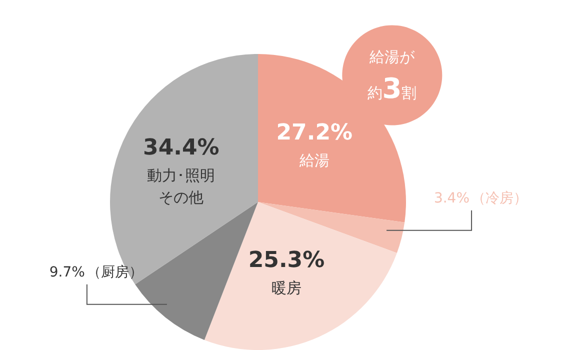 This screenshot has height=350, width=580. Describe the element at coordinates (314, 133) in the screenshot. I see `data-label: 27.2%` at that location.